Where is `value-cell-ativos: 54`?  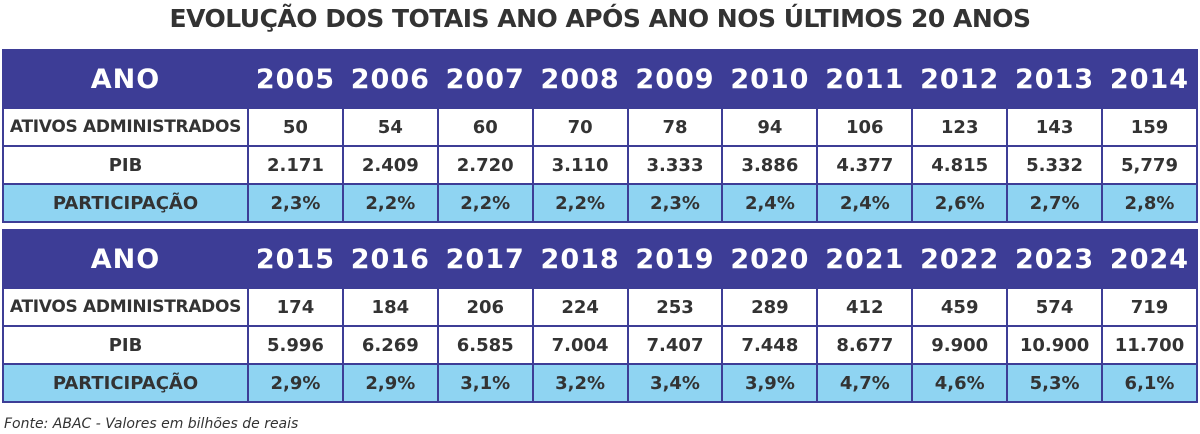 value-cell-ativos: 54 is located at coordinates (390, 127).